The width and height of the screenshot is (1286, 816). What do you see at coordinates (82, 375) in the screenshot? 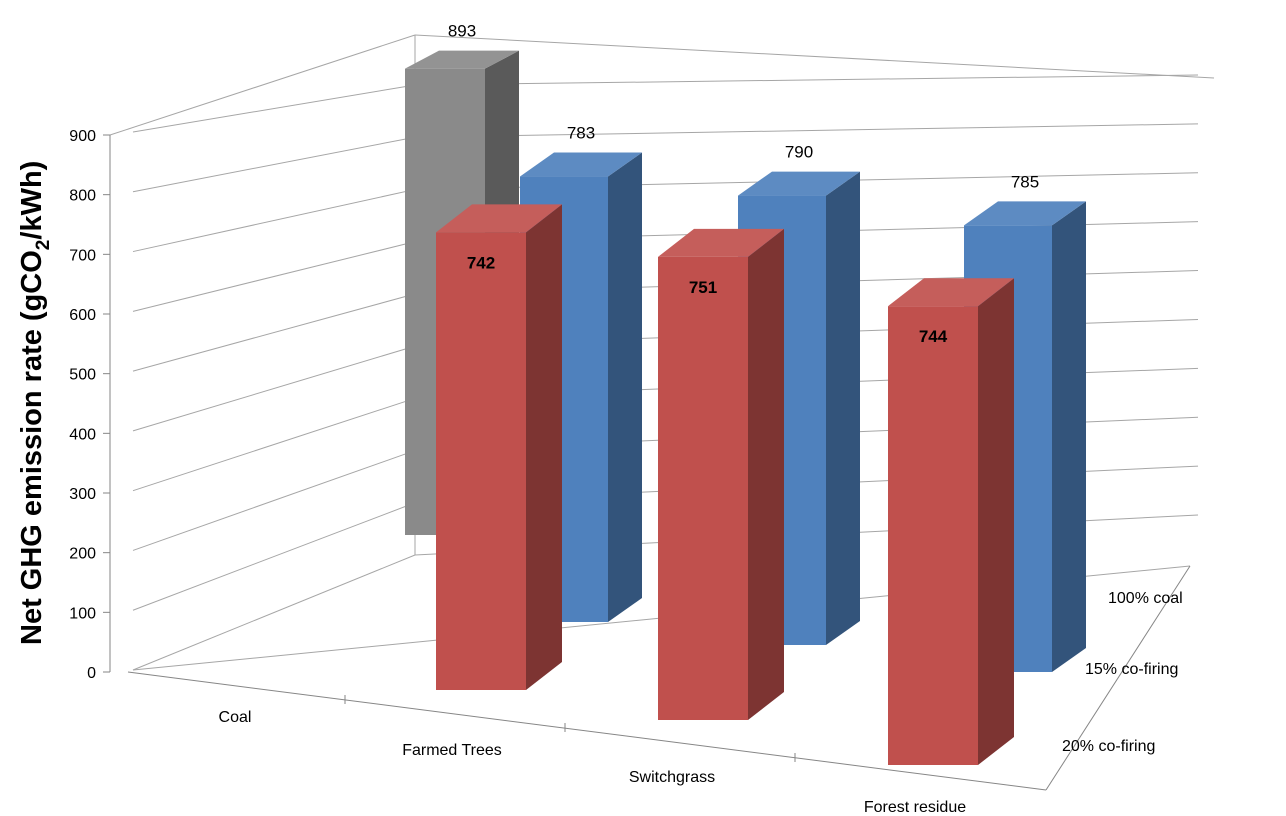
I see `y-tick-label: 500` at bounding box center [82, 375].